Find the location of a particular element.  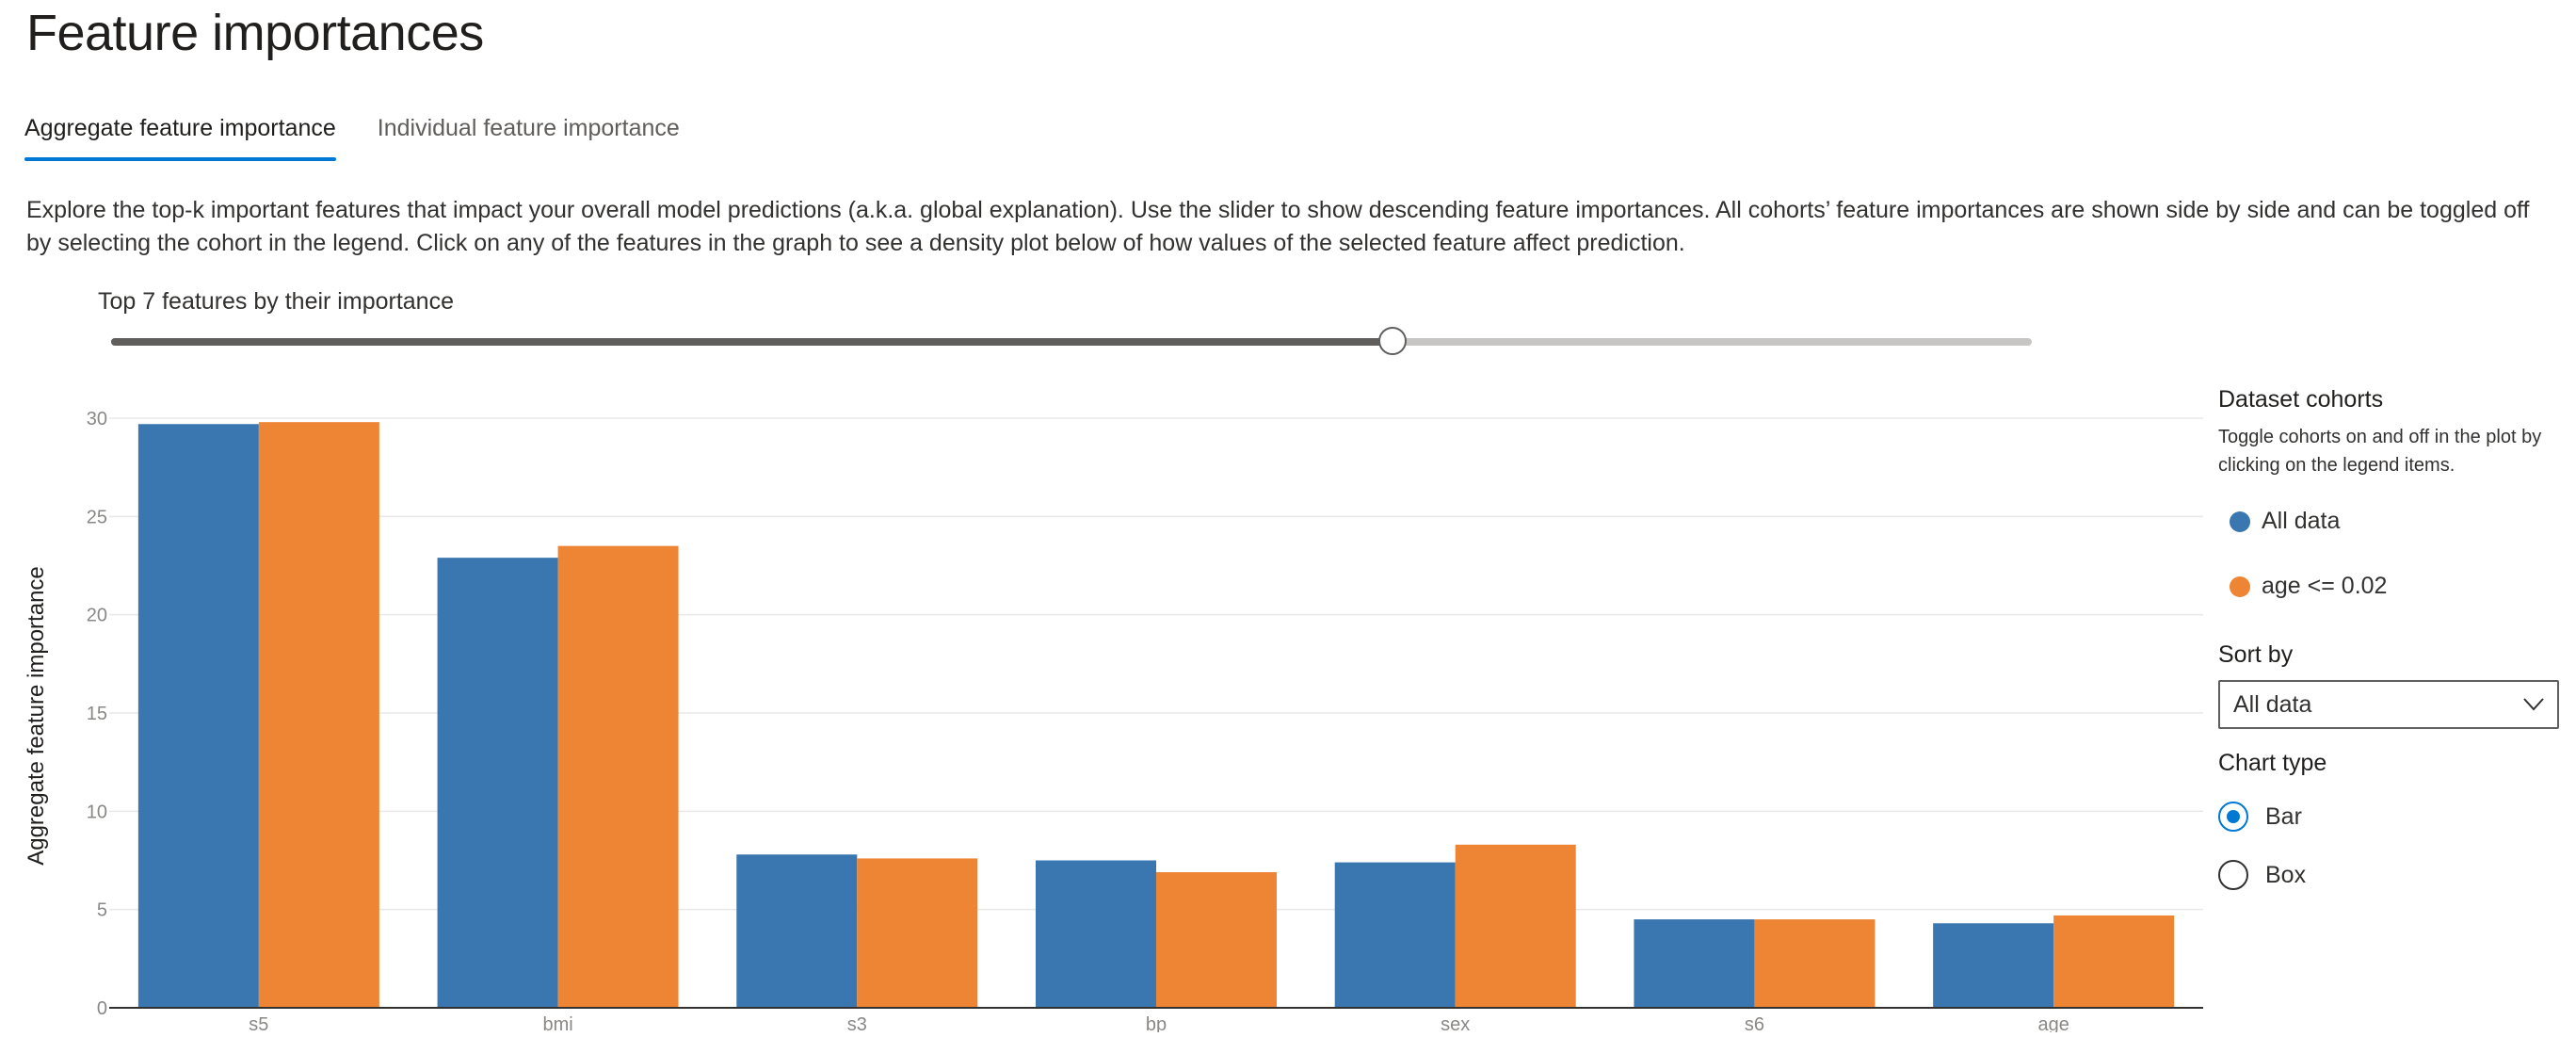

radio-bar-label: Bar is located at coordinates (2283, 816).